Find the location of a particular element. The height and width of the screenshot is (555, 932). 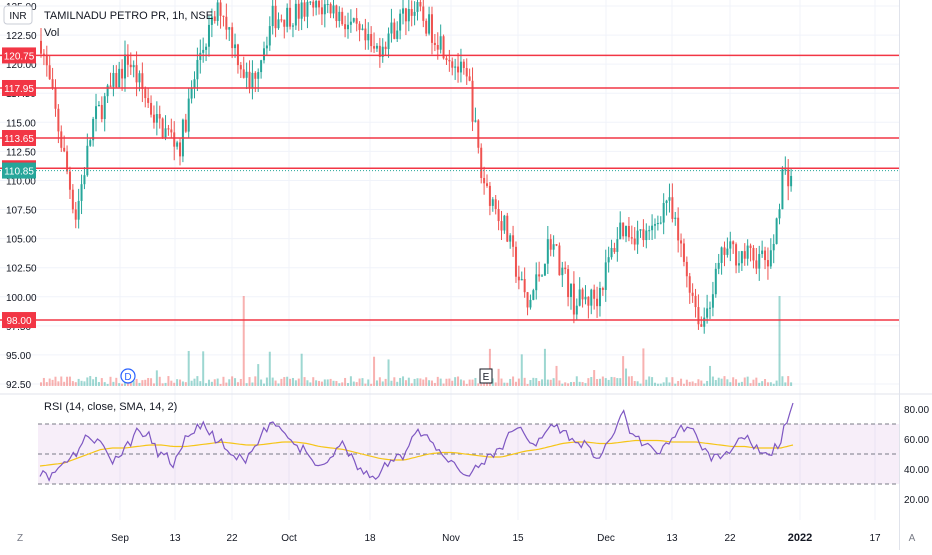

level-tag-label: 113.65 is located at coordinates (19, 139).